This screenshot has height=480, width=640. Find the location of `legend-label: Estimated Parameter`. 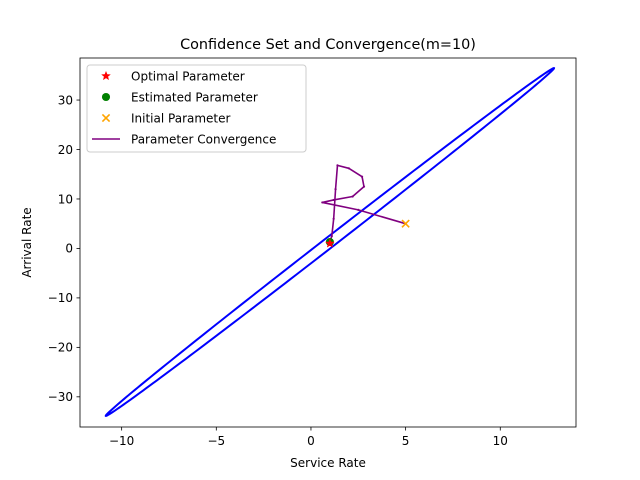

legend-label: Estimated Parameter is located at coordinates (194, 97).